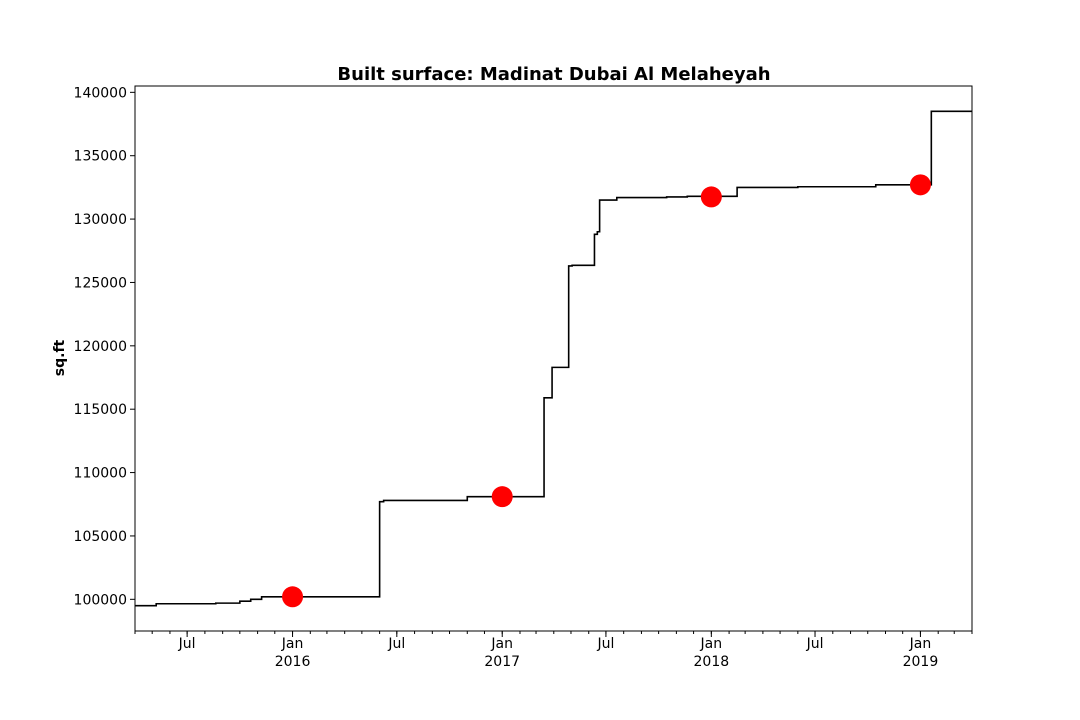 The height and width of the screenshot is (720, 1080). I want to click on y-tick-label: 140000, so click(100, 93).